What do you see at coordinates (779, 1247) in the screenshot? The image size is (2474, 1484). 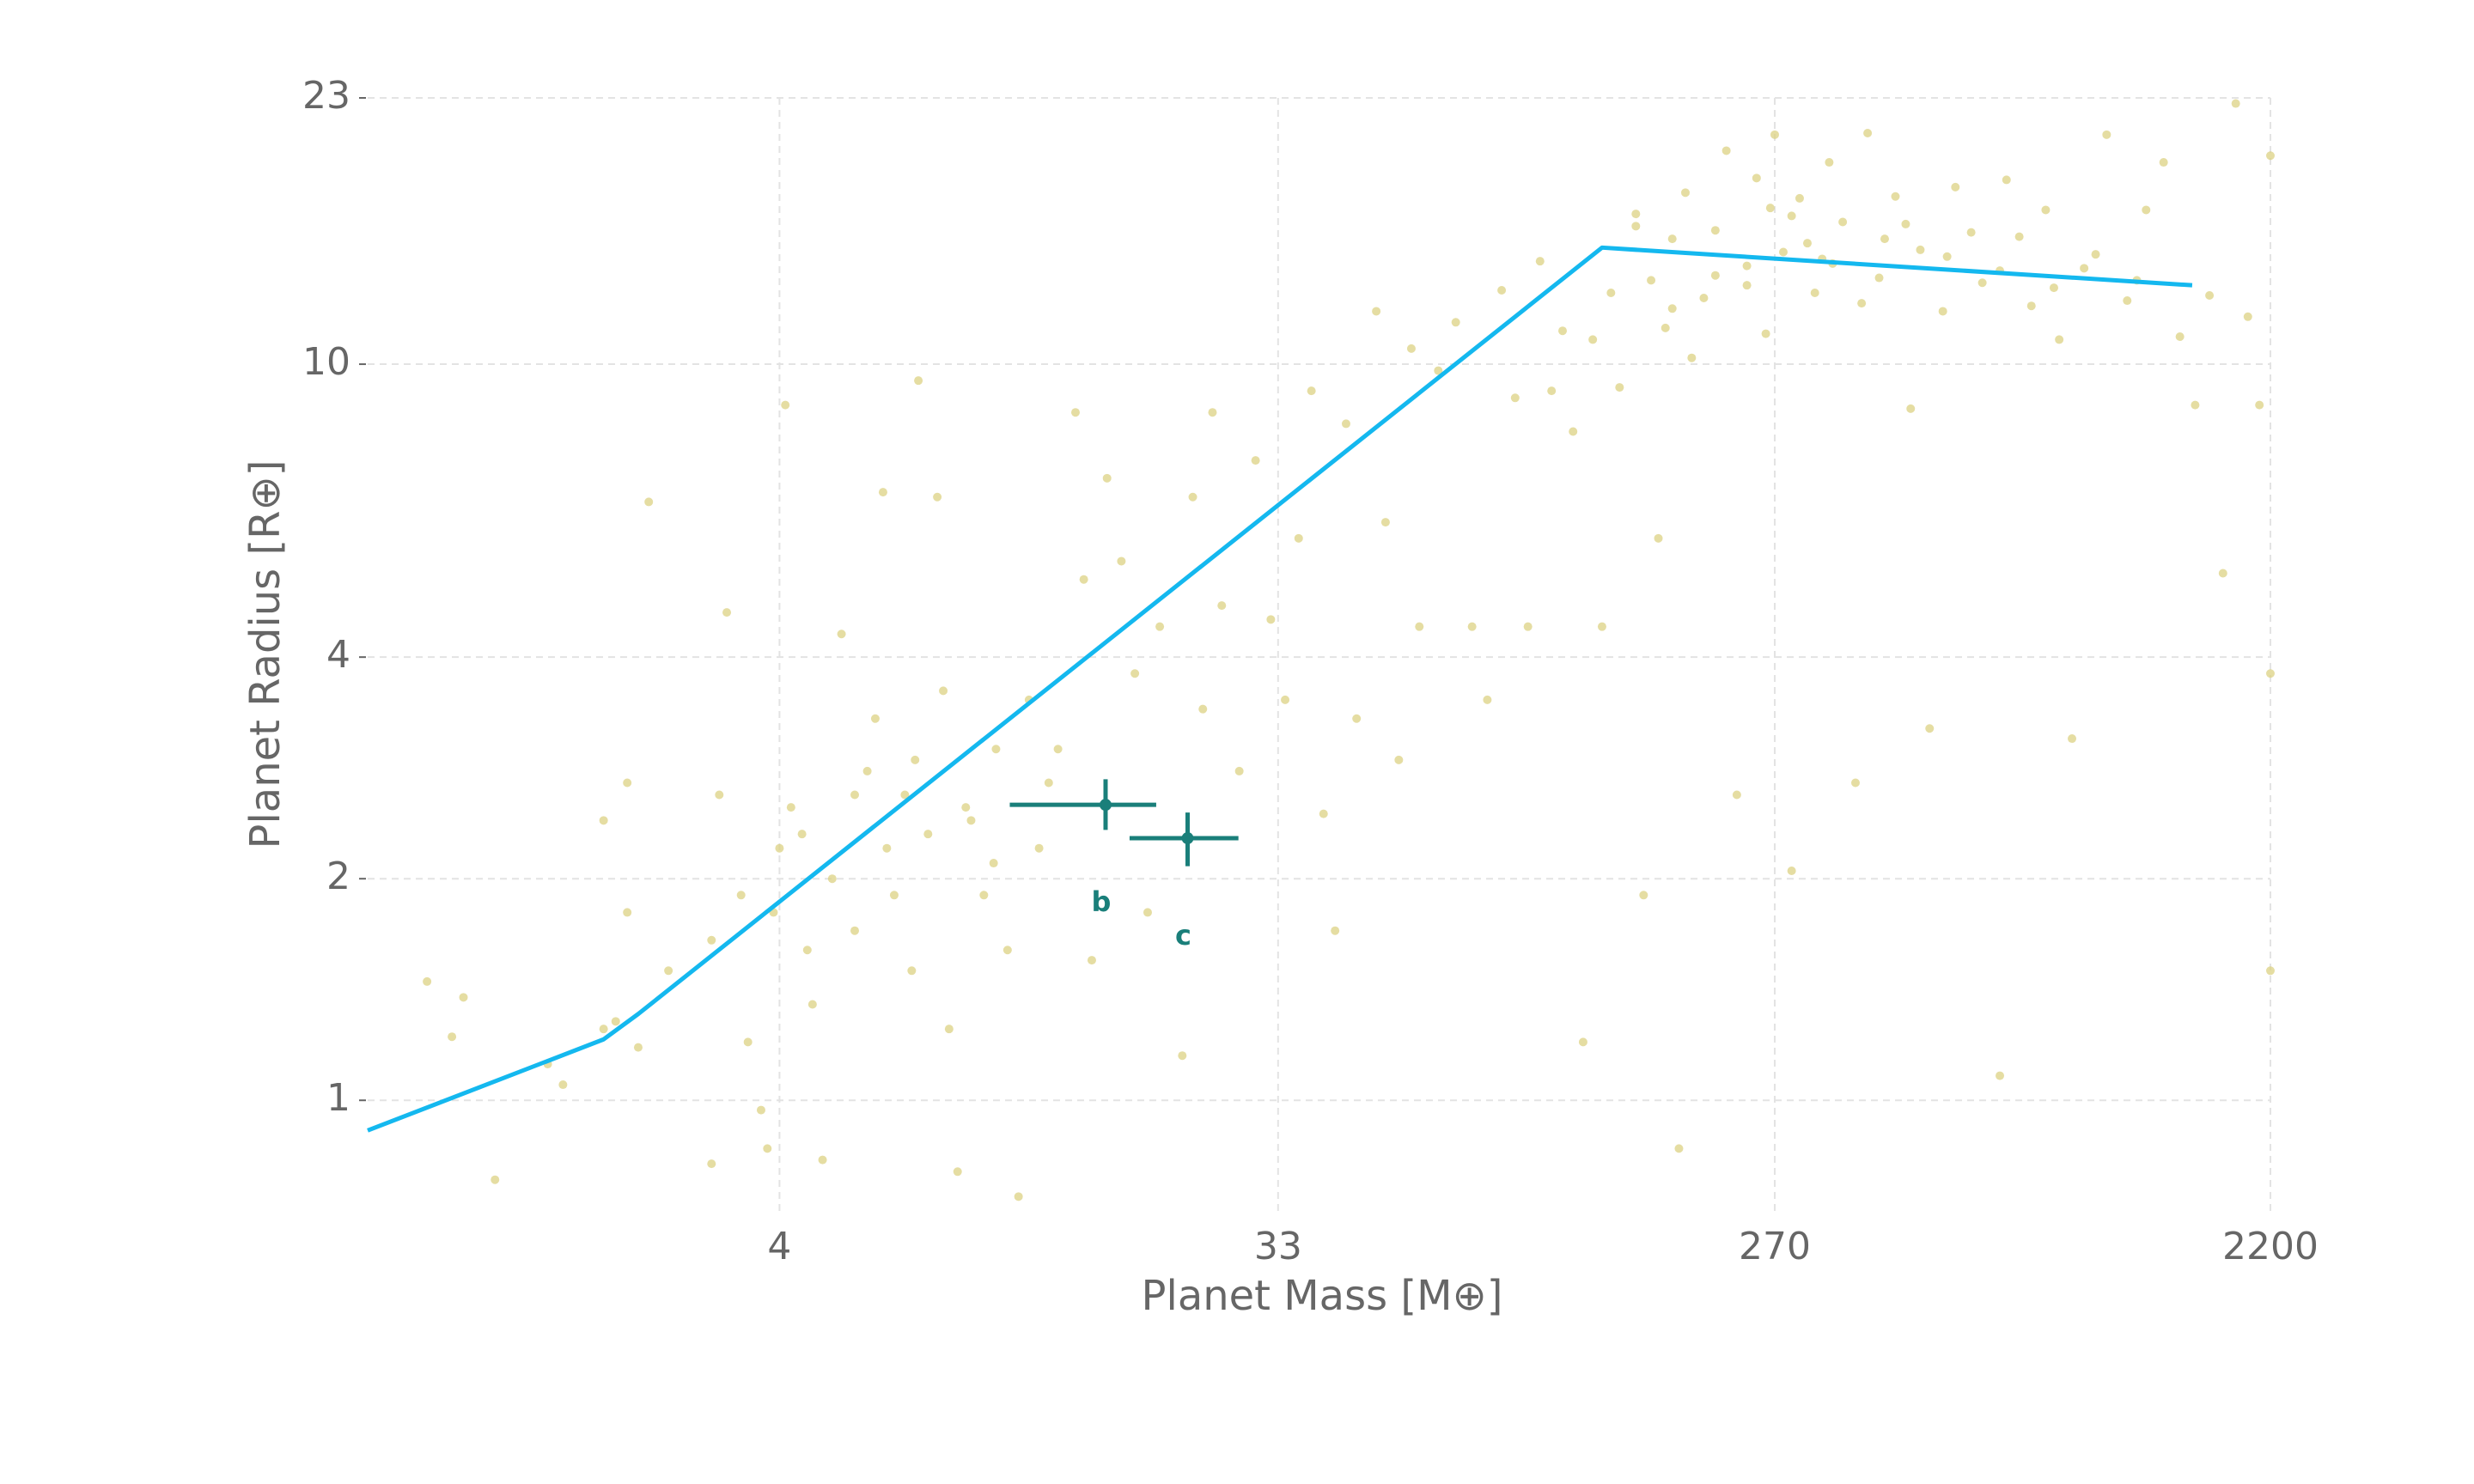 I see `x-tick-label: 4` at bounding box center [779, 1247].